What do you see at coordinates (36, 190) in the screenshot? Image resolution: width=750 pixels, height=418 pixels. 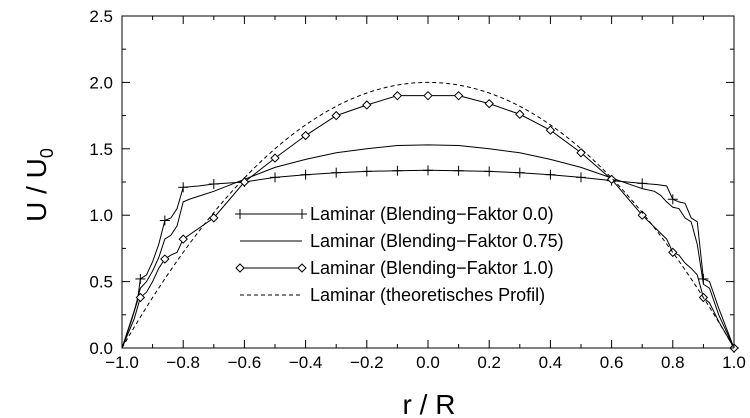 I see `y-axis-title-main: U / U` at bounding box center [36, 190].